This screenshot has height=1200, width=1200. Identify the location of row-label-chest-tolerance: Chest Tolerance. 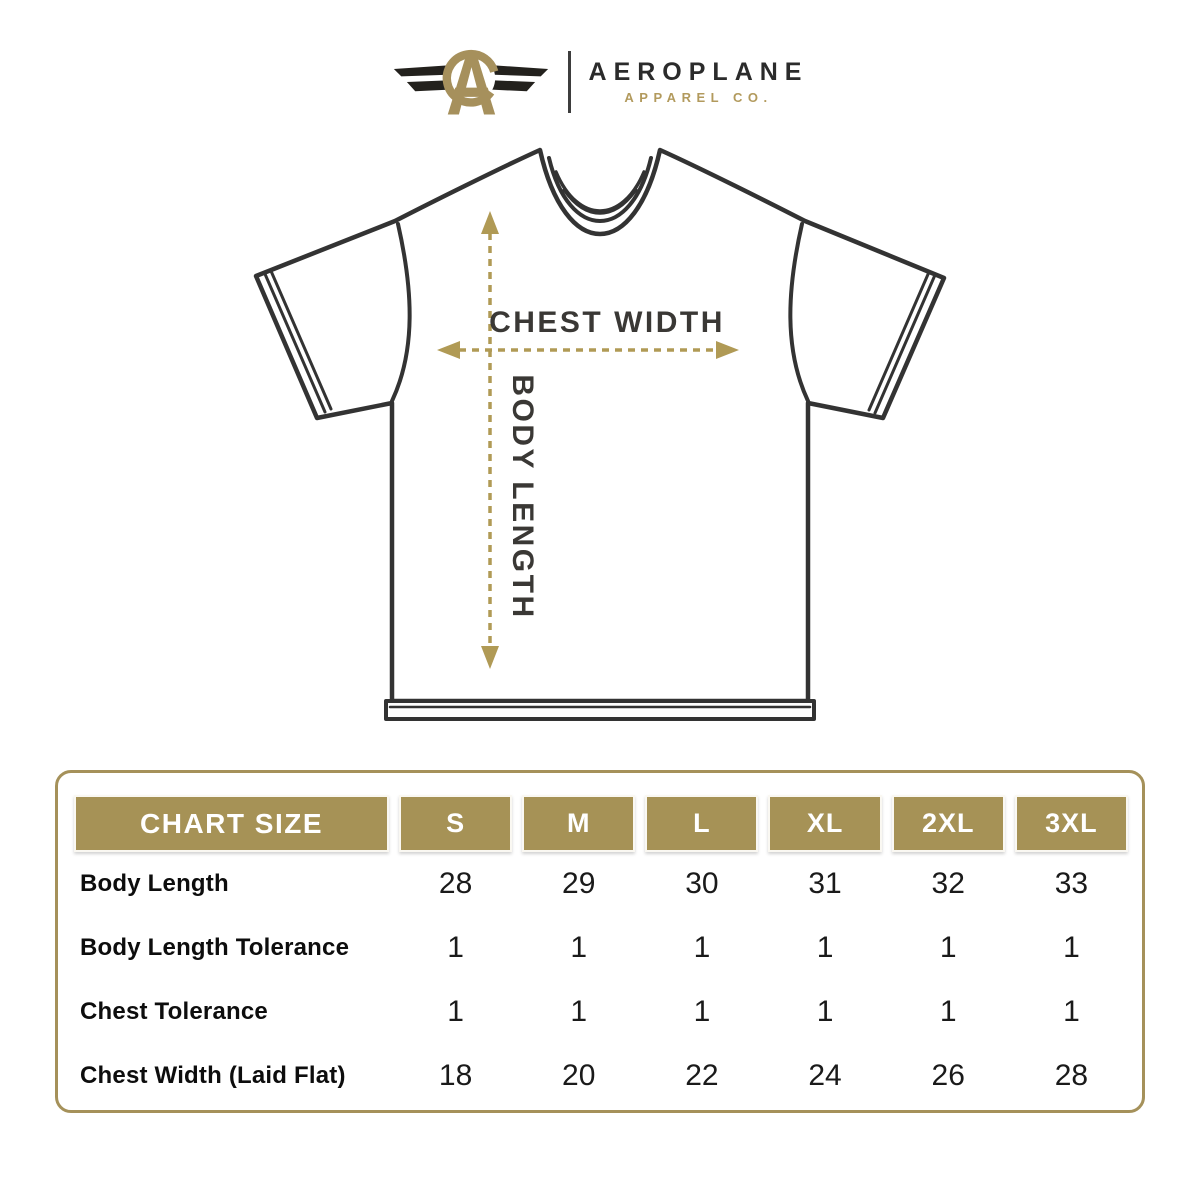
(174, 1011).